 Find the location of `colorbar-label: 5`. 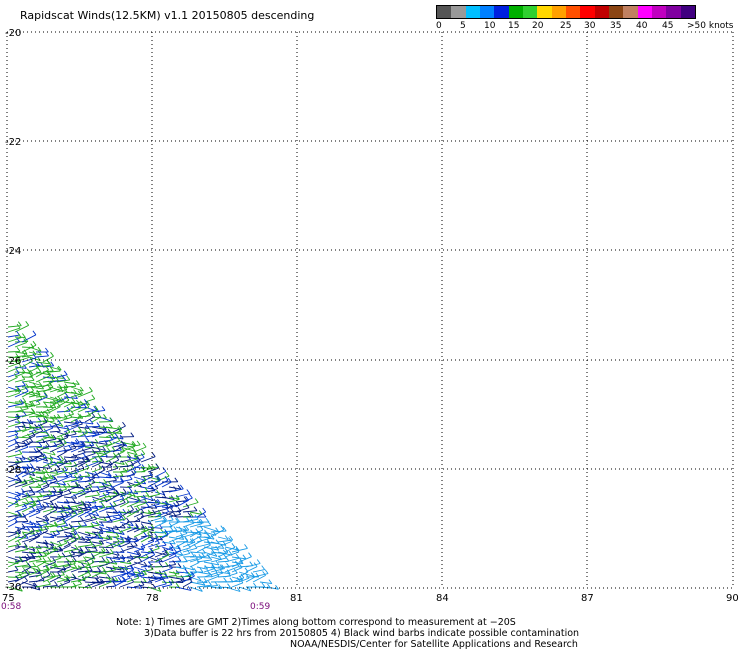

colorbar-label: 5 is located at coordinates (463, 26).